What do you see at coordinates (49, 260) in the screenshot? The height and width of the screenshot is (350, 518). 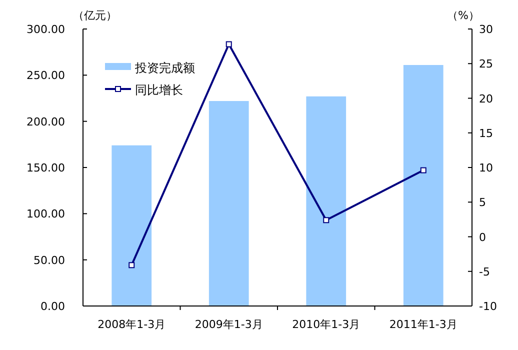 I see `y-tick-label: 50.00` at bounding box center [49, 260].